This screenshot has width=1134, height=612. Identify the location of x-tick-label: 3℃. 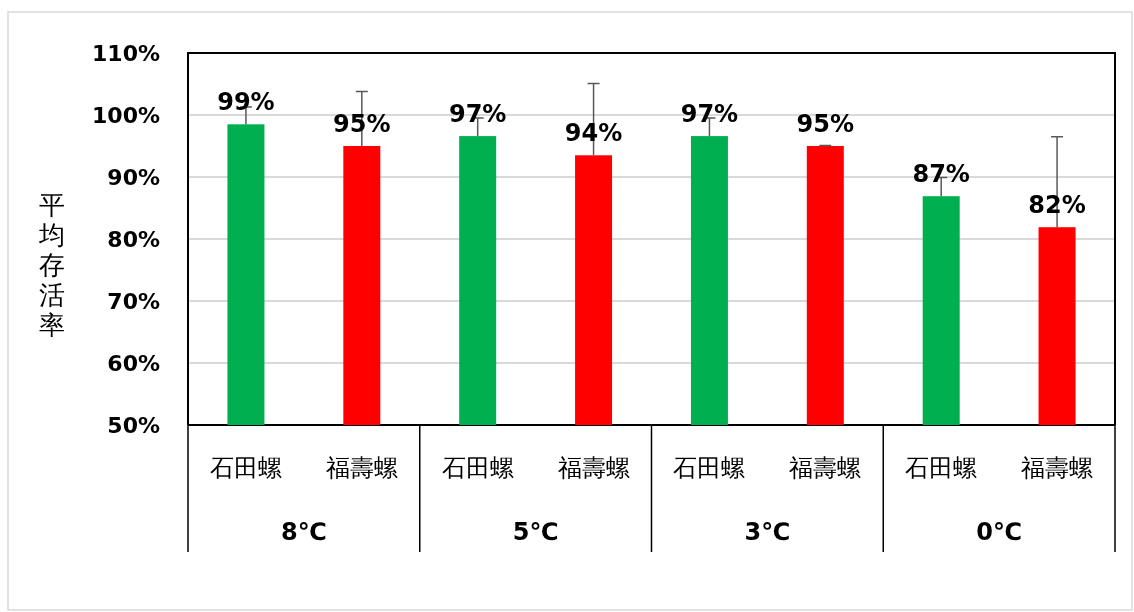
(767, 532).